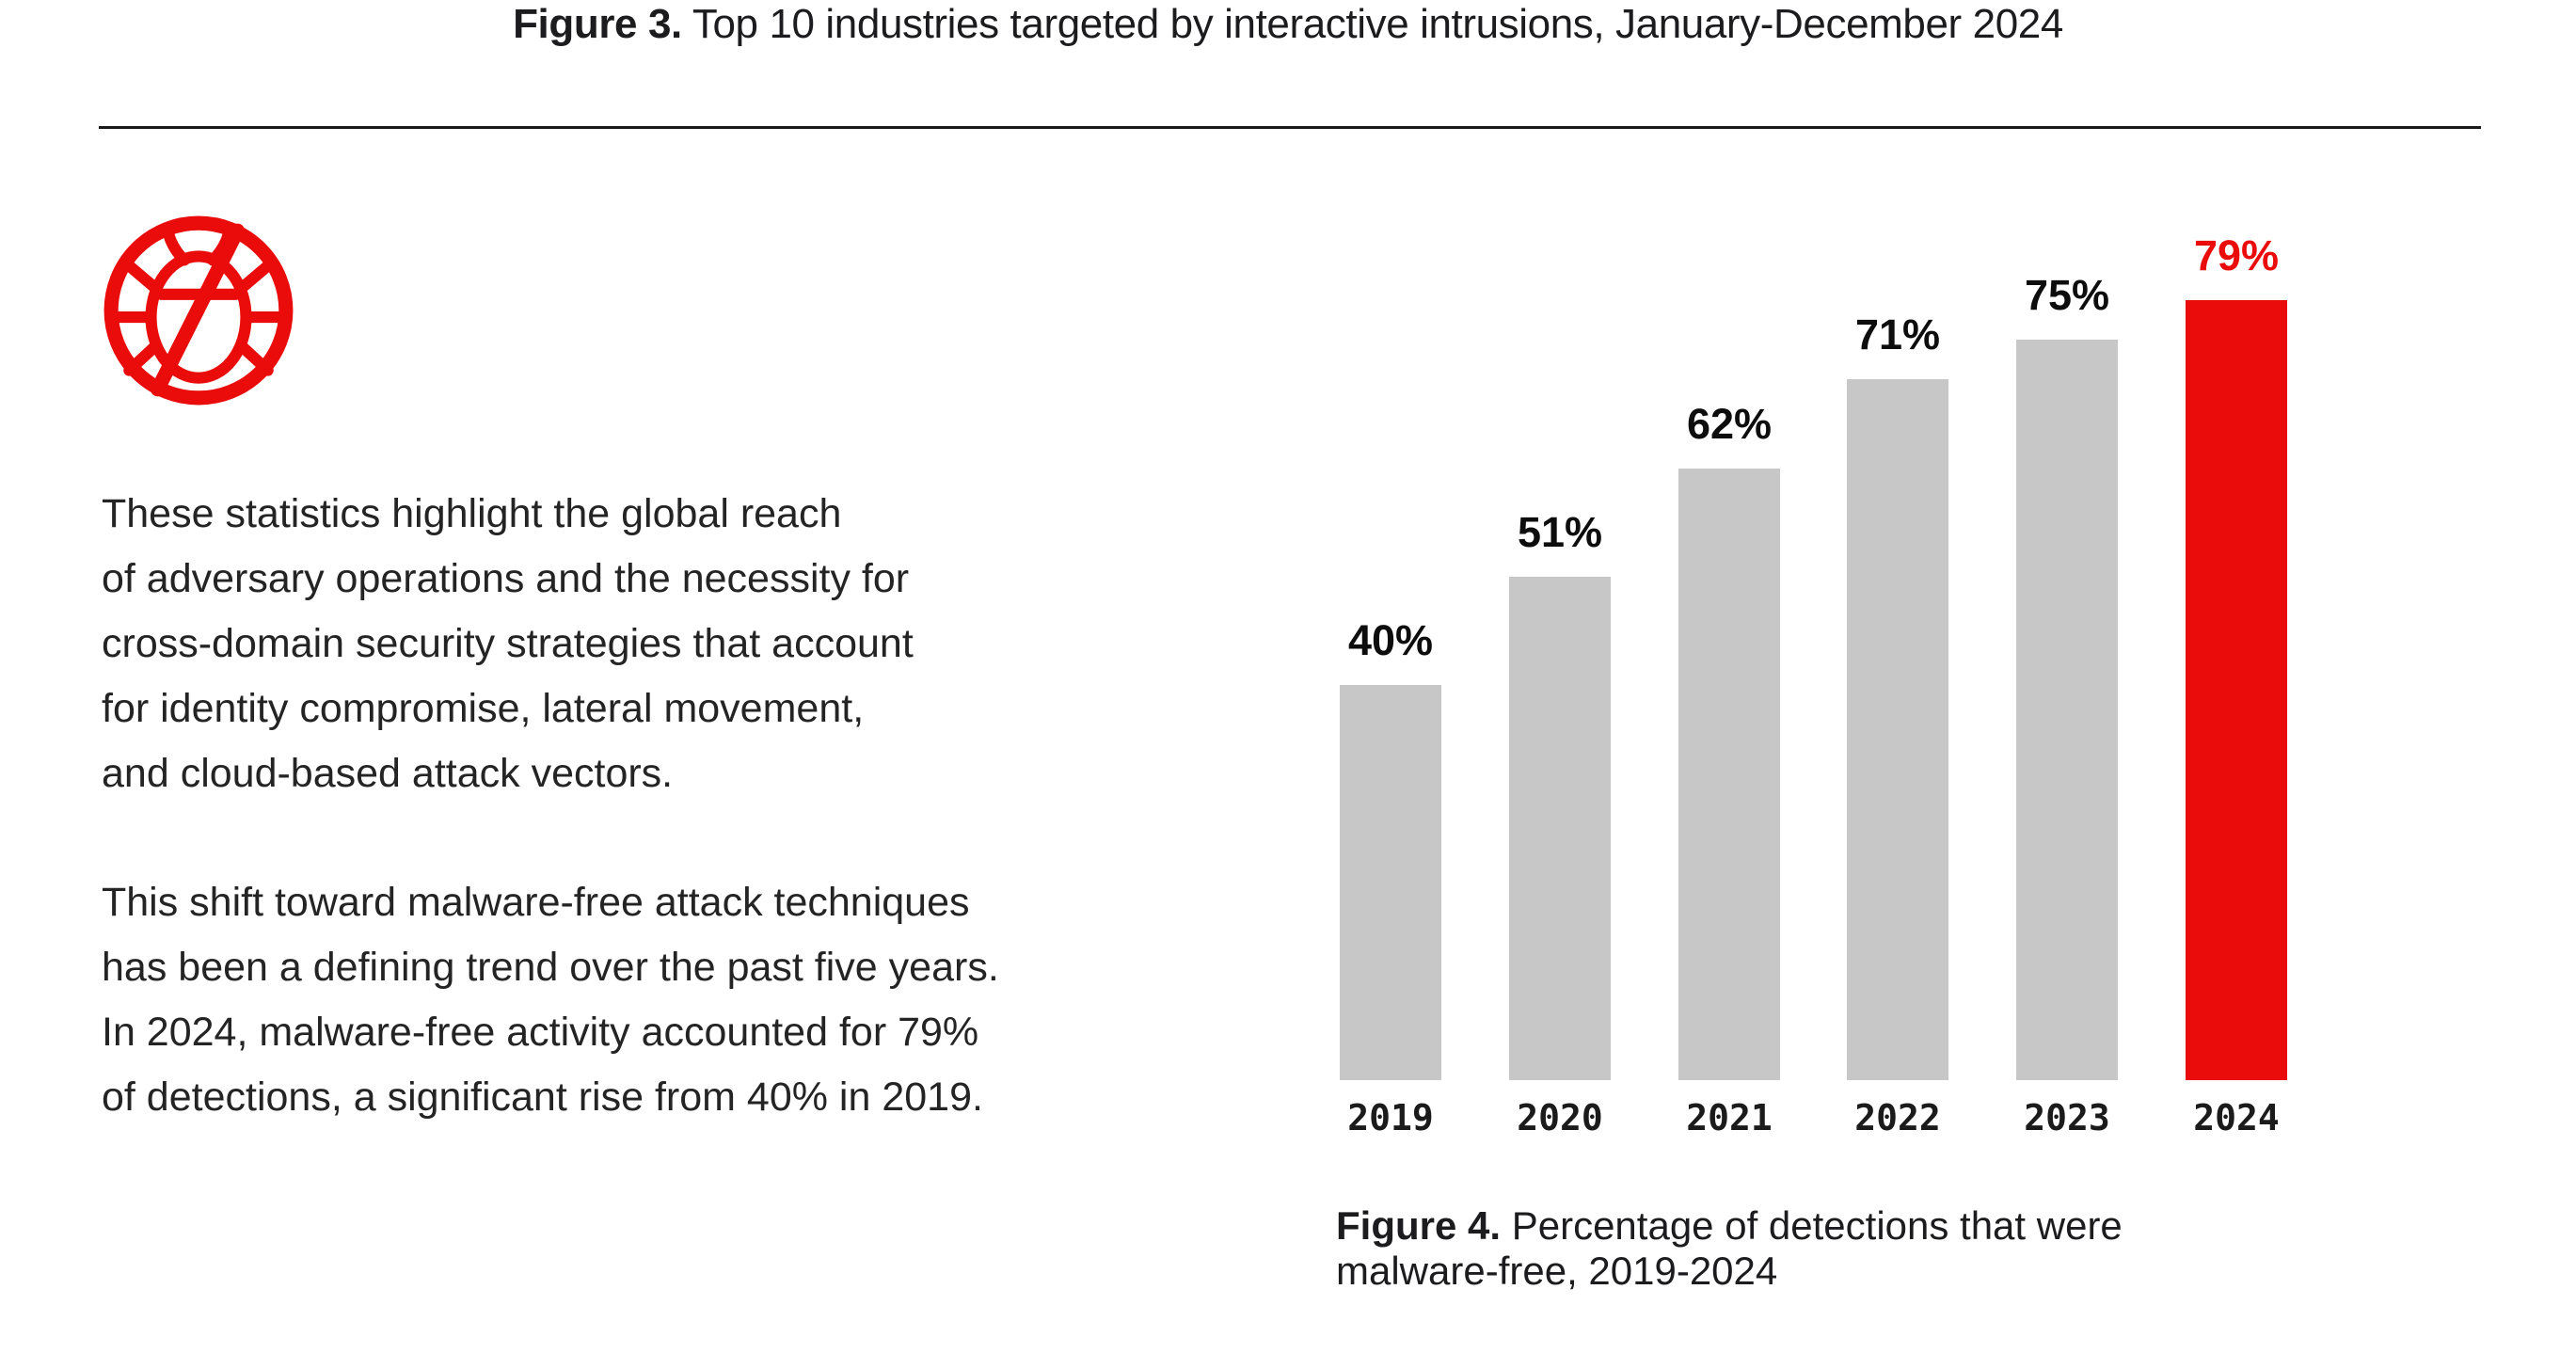  I want to click on bar-2023, so click(2067, 710).